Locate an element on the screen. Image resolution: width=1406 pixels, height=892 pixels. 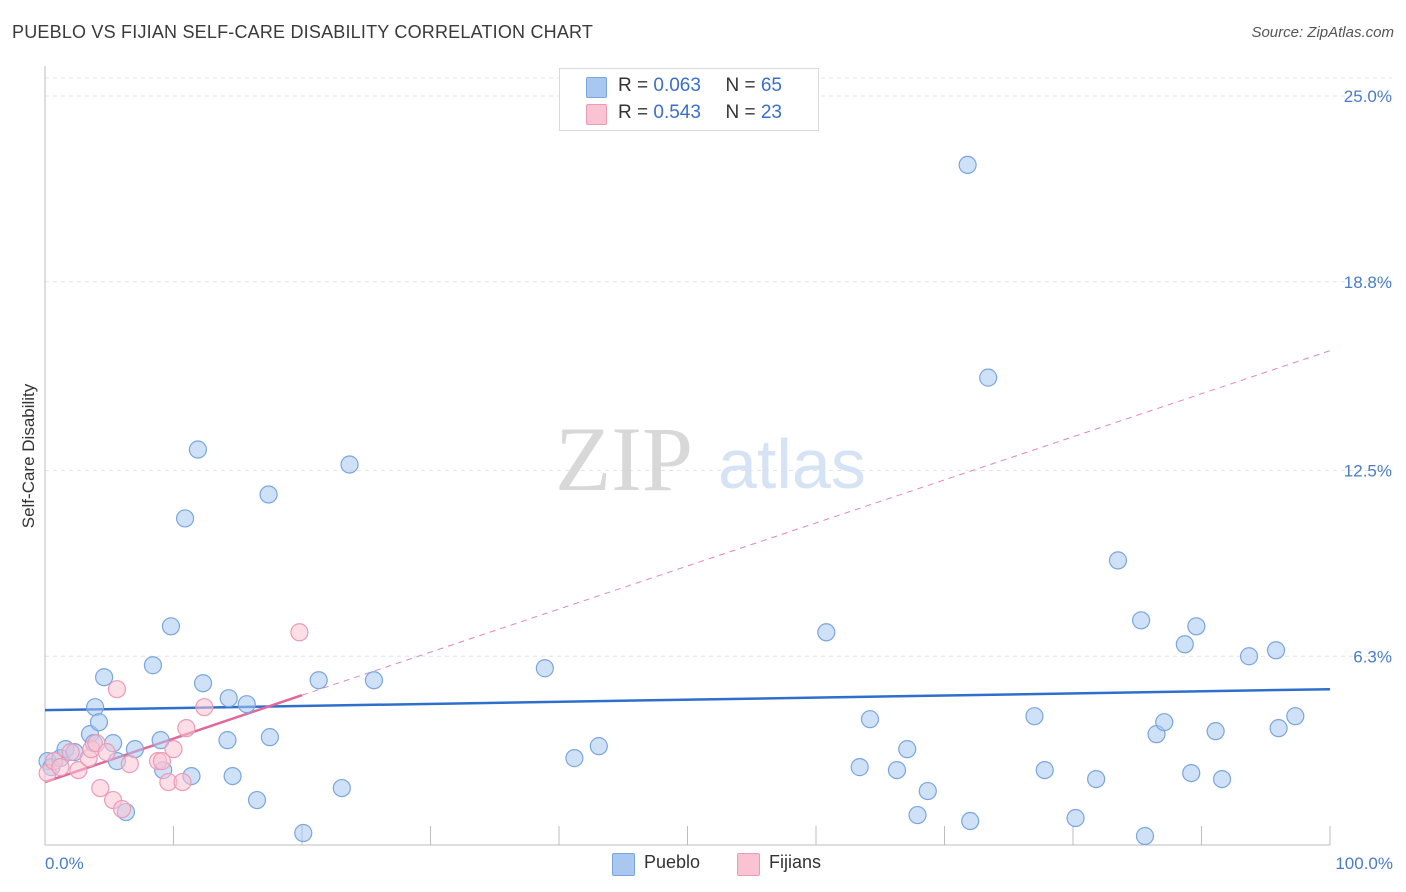
r-value-pueblo: 0.063 is located at coordinates (677, 85).